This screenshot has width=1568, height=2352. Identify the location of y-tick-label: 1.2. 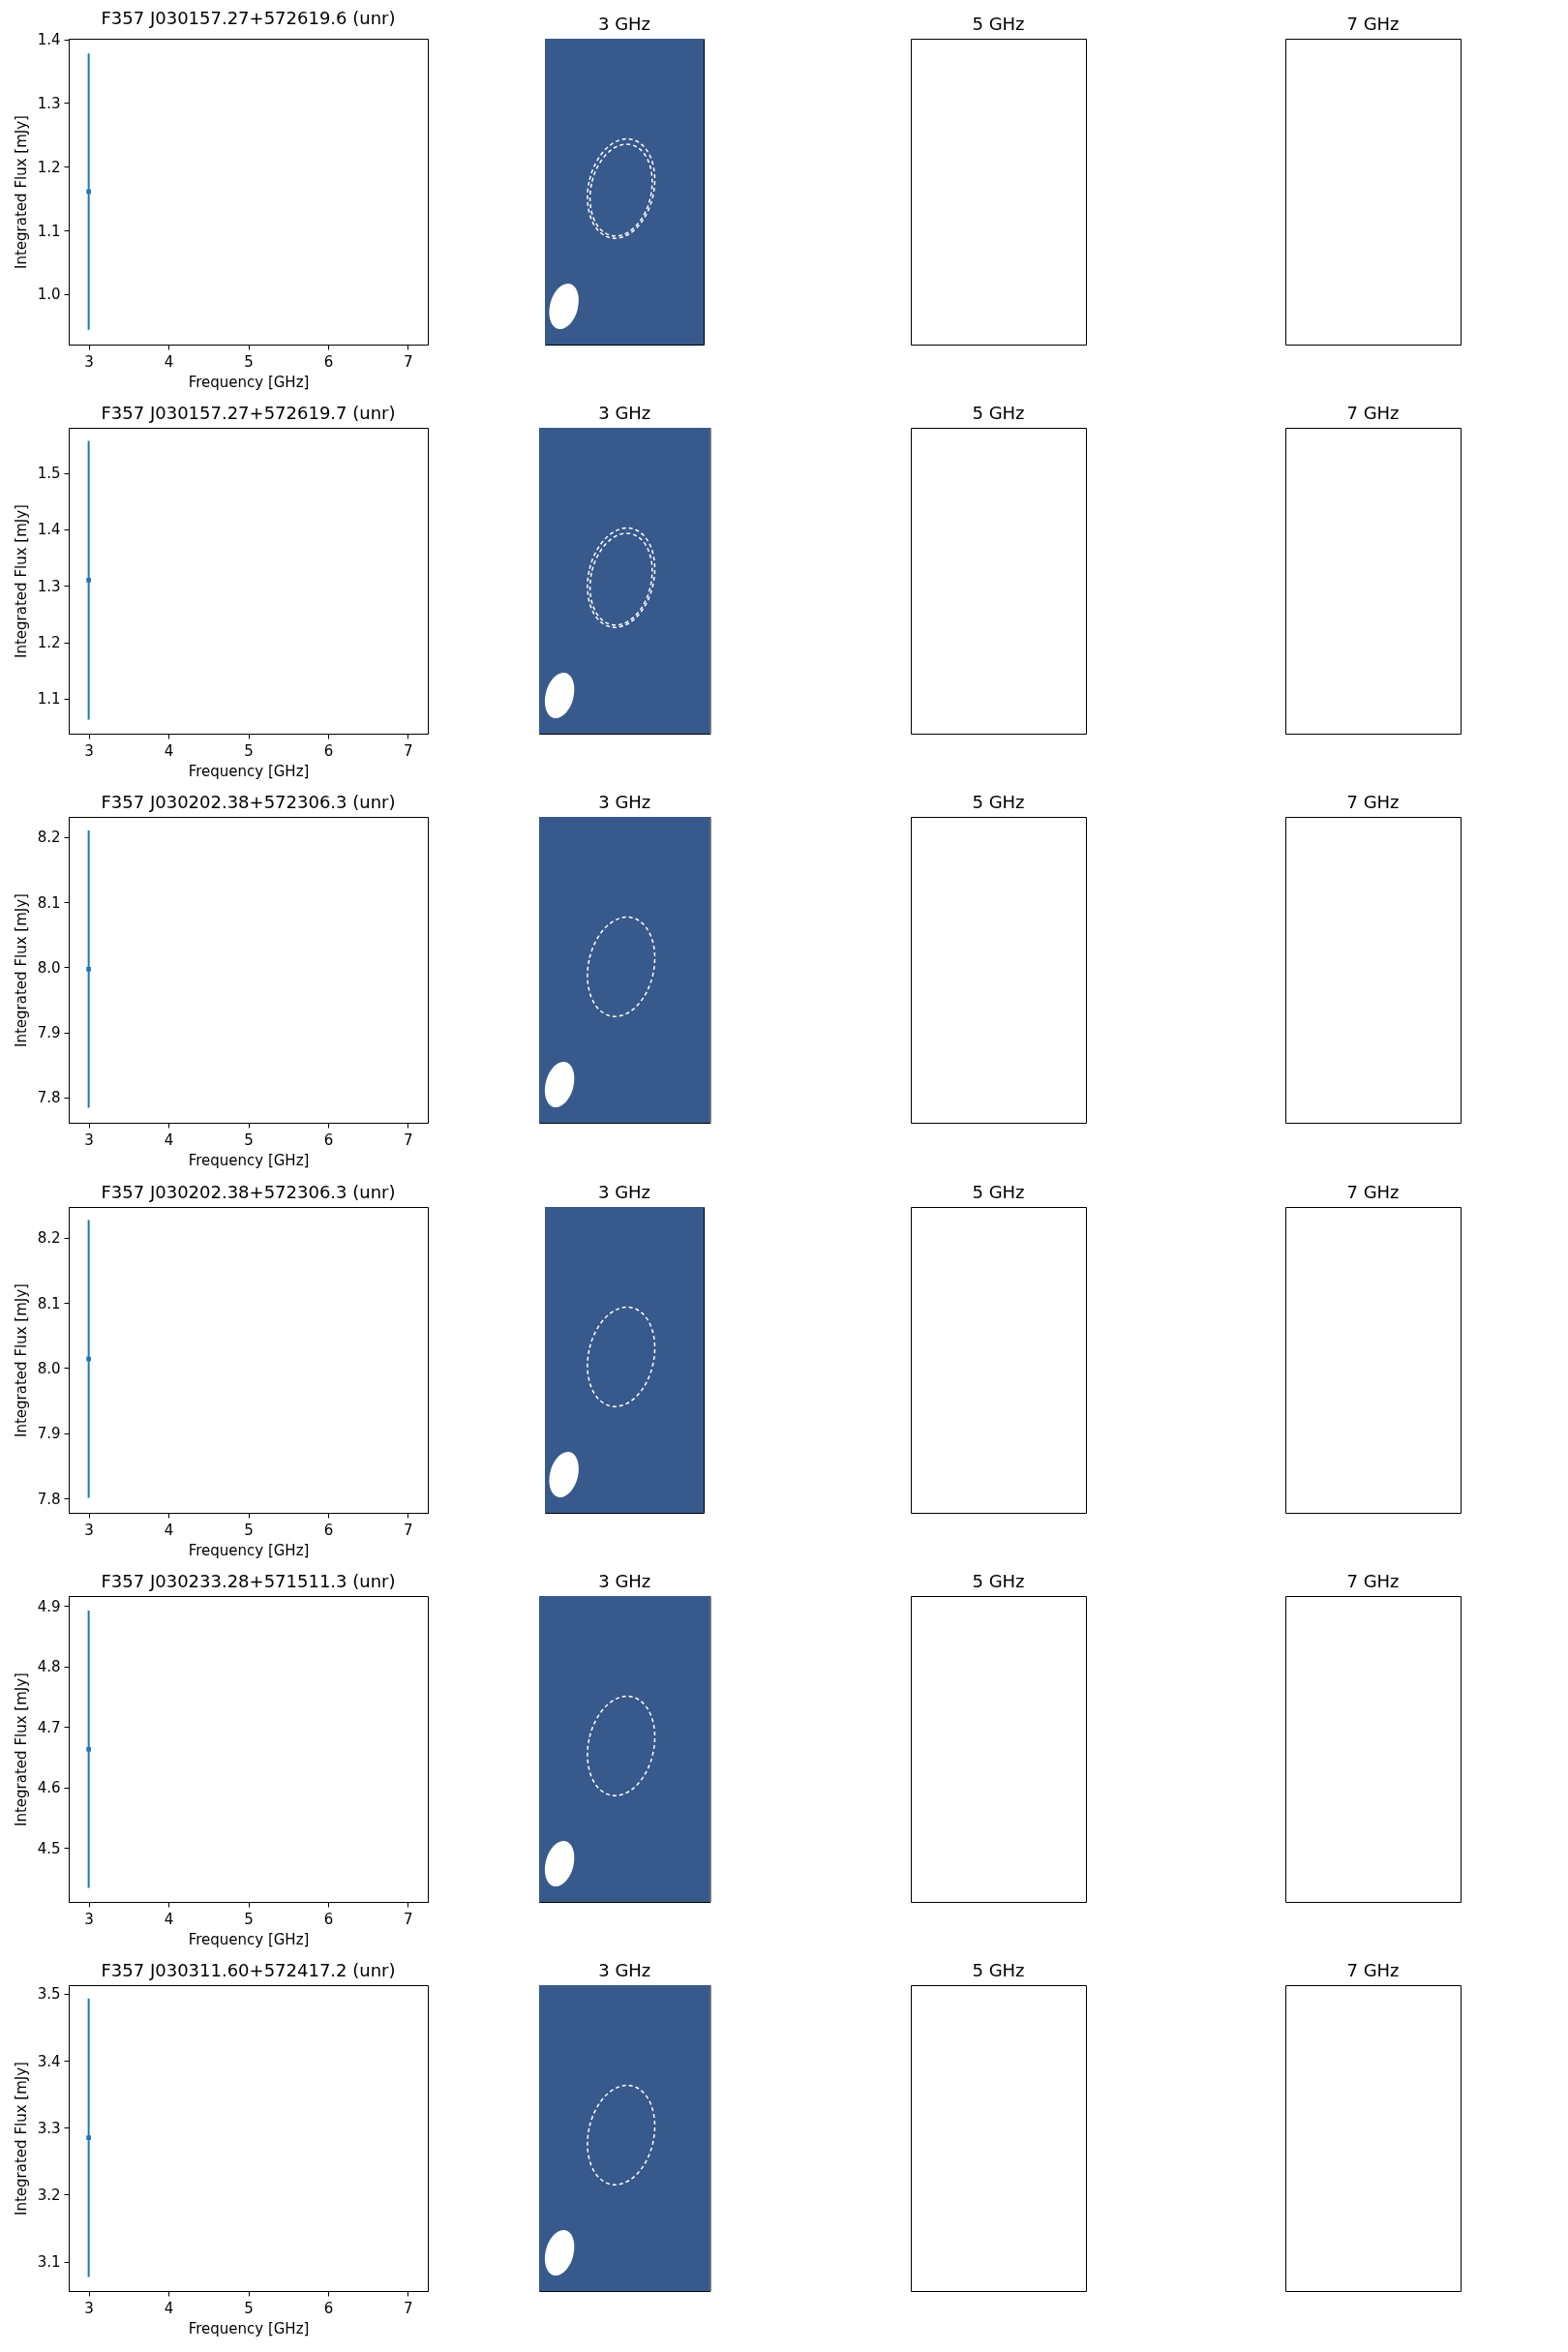
(49, 643).